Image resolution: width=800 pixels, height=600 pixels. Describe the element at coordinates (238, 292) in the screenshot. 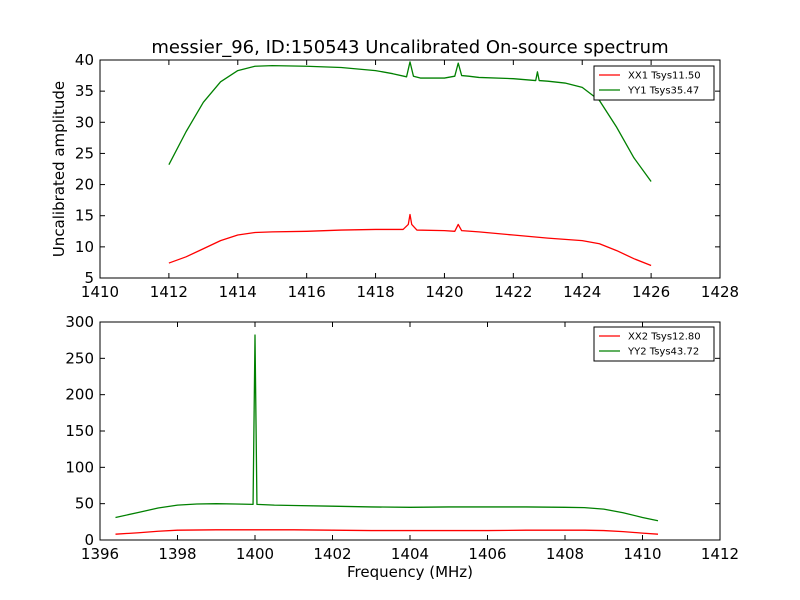

I see `x-tick-label: 1414` at that location.